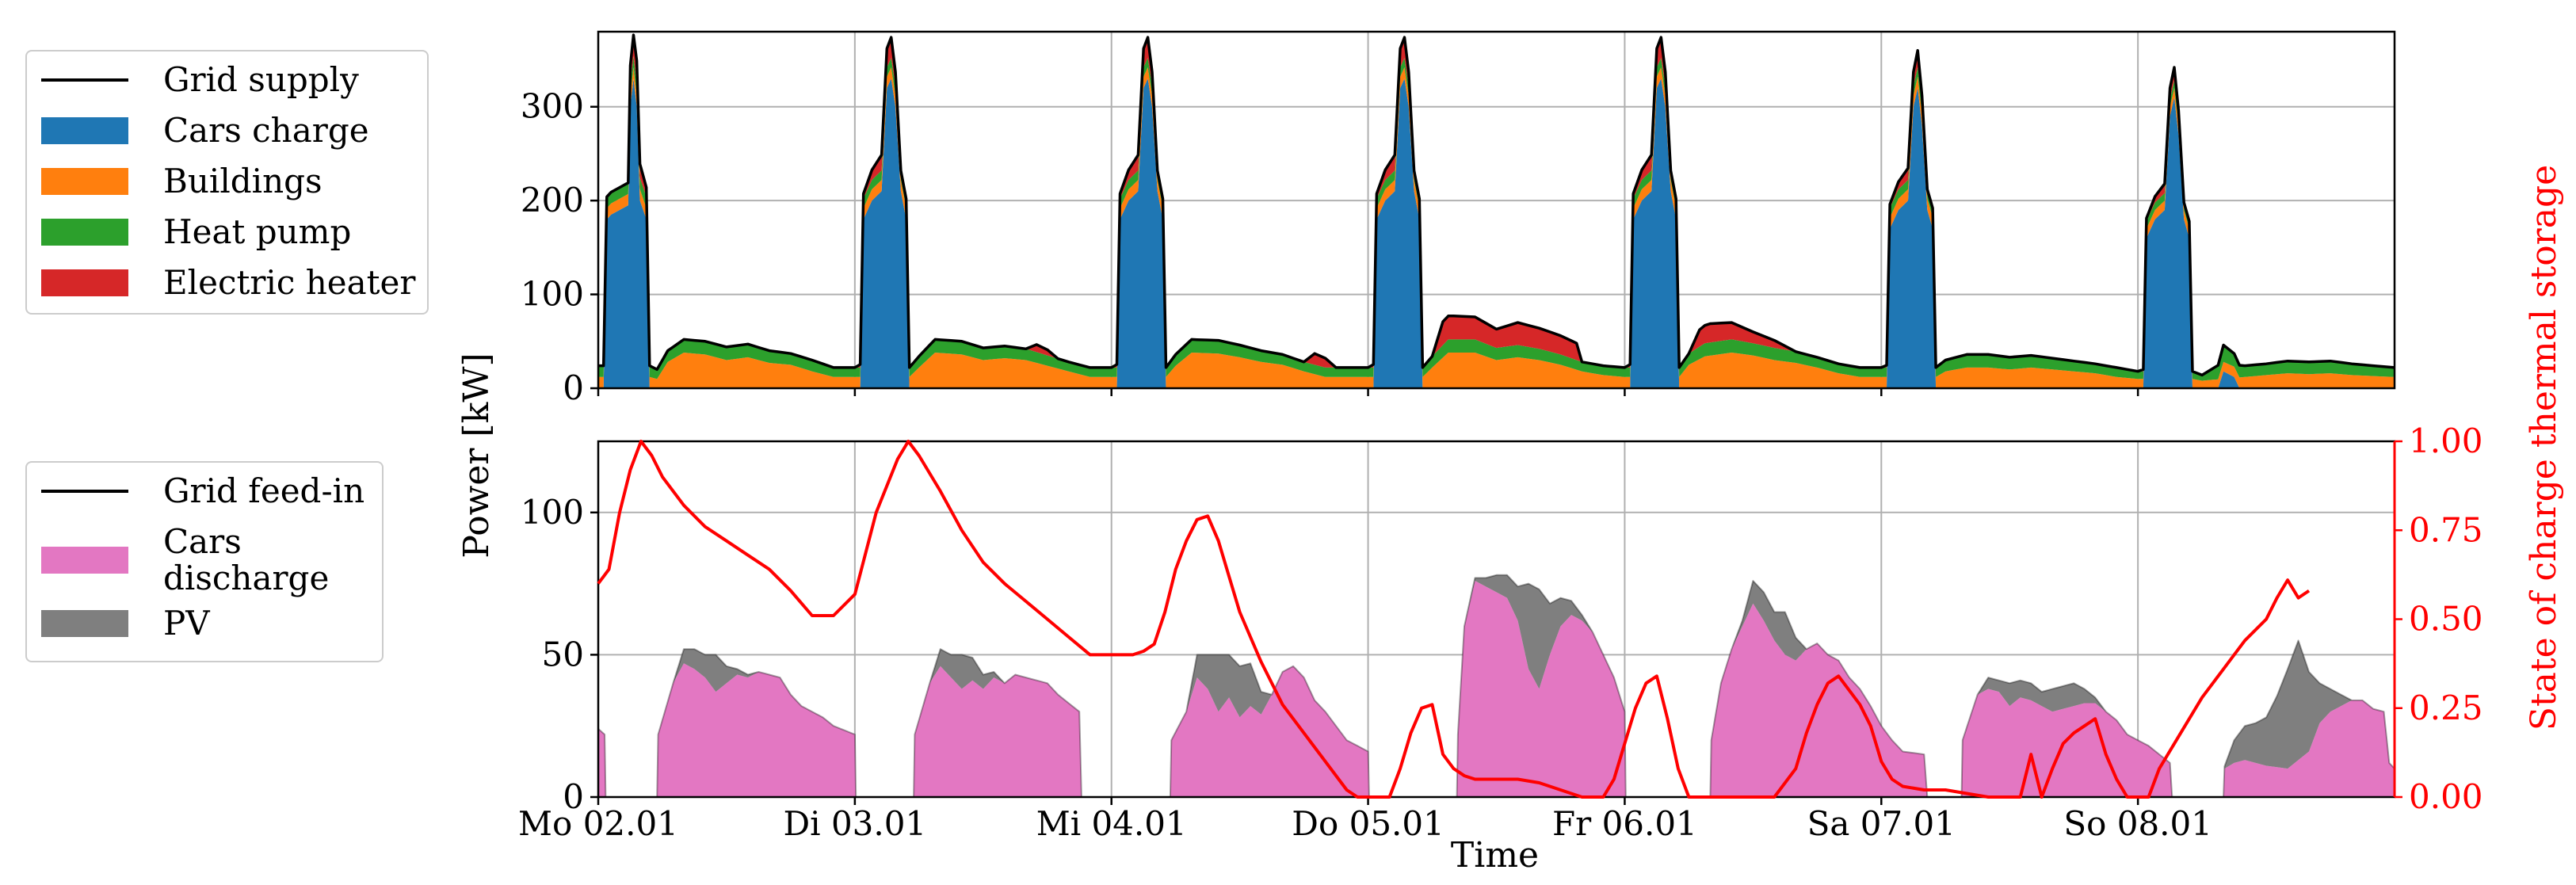 The image size is (2576, 885). I want to click on y-axis-label: Power [kW], so click(477, 455).